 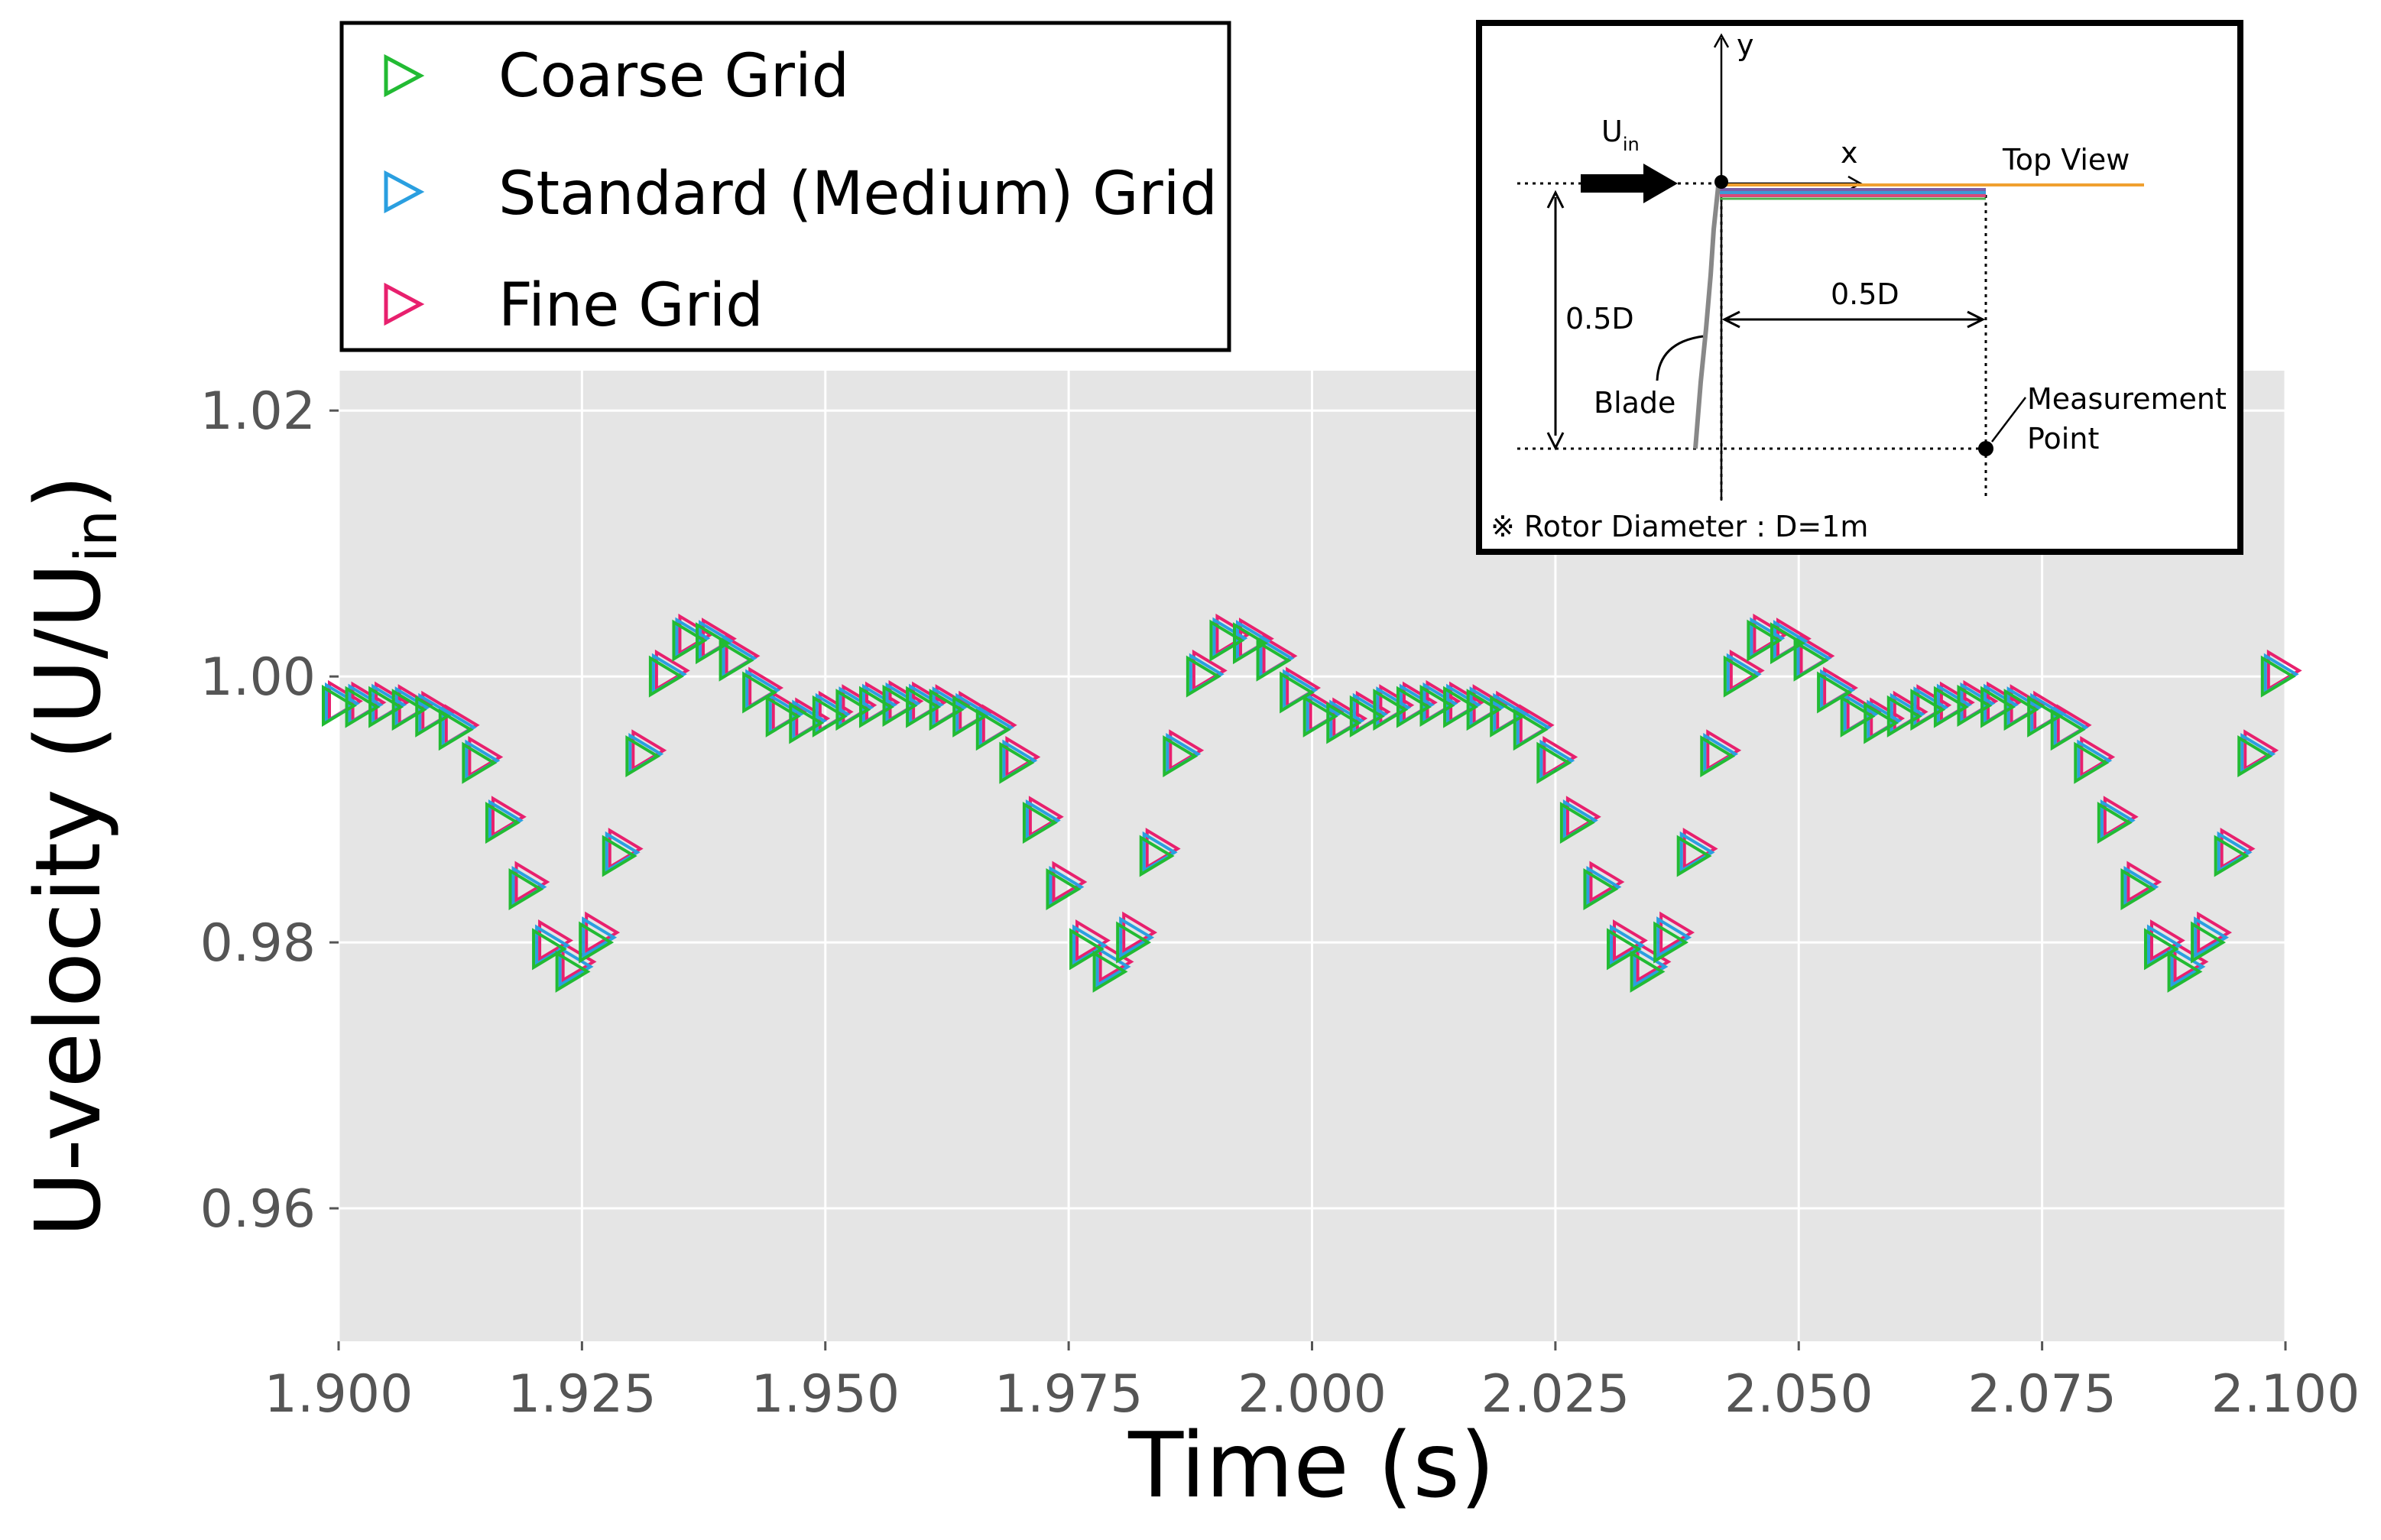 What do you see at coordinates (258, 677) in the screenshot?
I see `y-tick-label: 1.00` at bounding box center [258, 677].